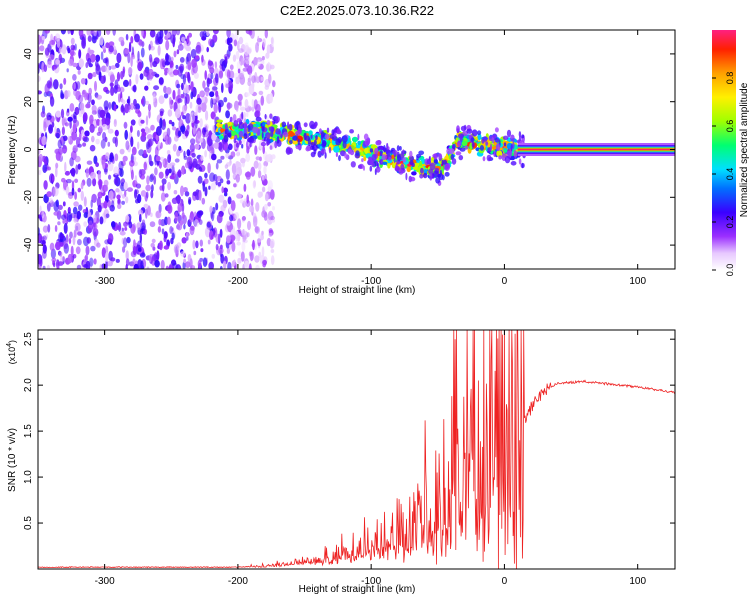 The image size is (750, 605). Describe the element at coordinates (9, 345) in the screenshot. I see `exponent-power: 4` at that location.